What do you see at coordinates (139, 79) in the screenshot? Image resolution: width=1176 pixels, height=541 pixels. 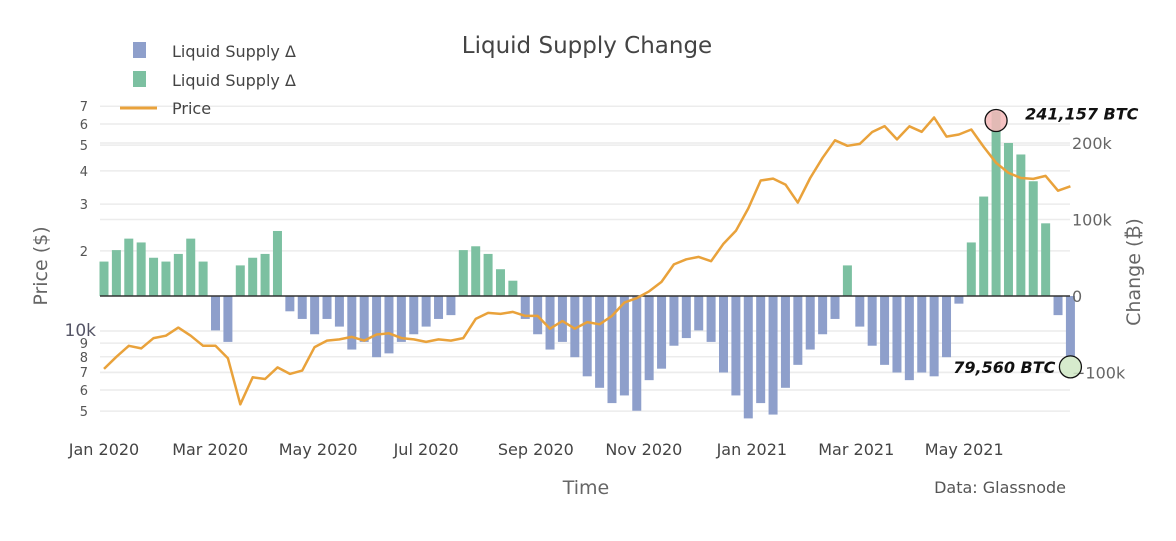 I see `legend-swatch-positive` at bounding box center [139, 79].